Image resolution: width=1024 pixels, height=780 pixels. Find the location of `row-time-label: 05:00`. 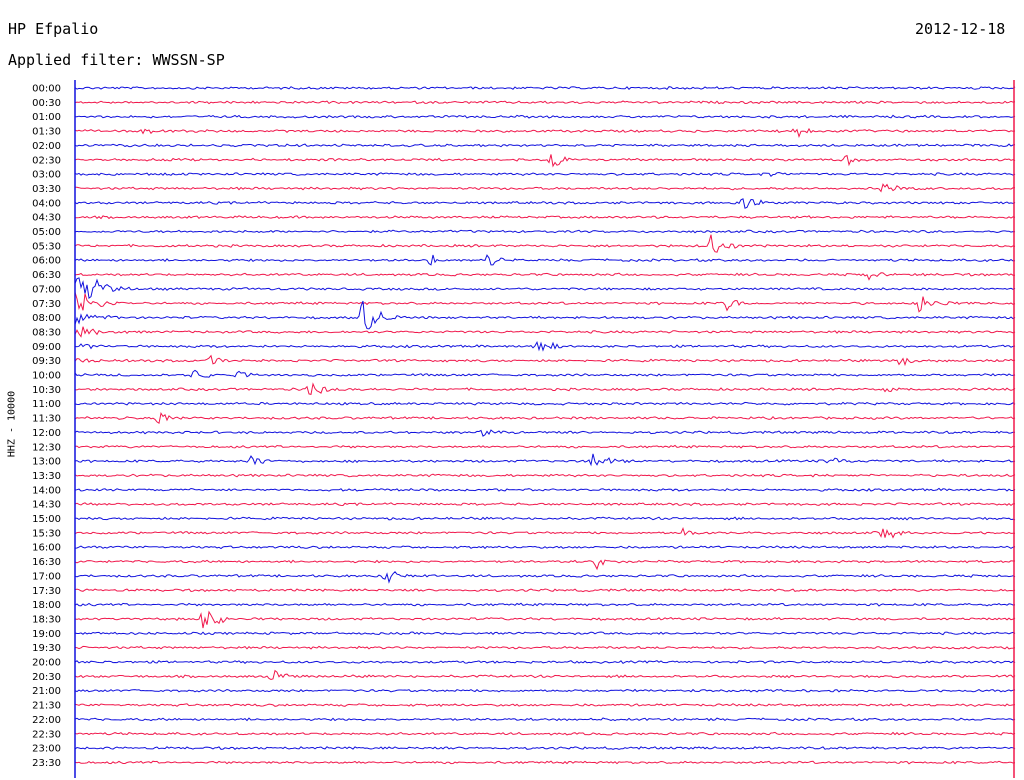

row-time-label: 05:00 is located at coordinates (46, 232).